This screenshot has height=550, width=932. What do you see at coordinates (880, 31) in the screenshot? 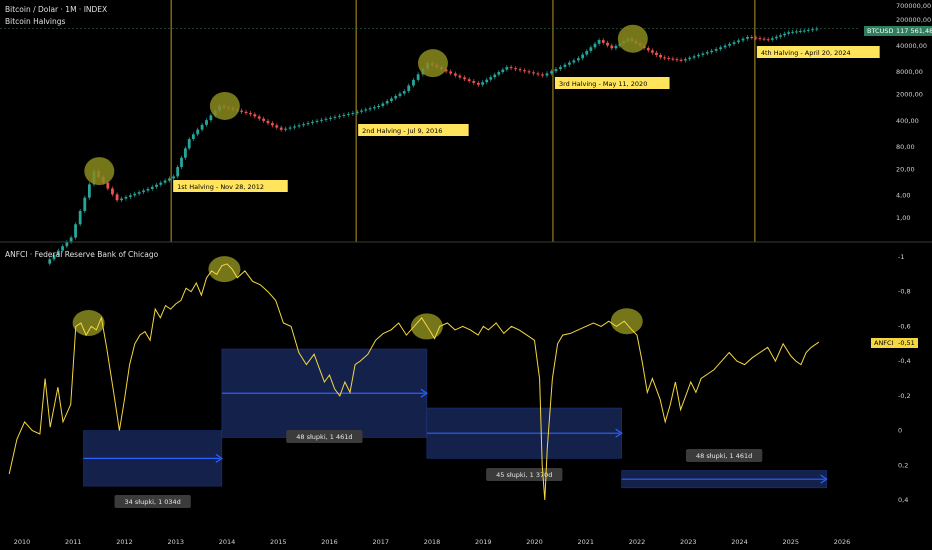
I see `btc-symbol-badge: BTCUSD` at bounding box center [880, 31].